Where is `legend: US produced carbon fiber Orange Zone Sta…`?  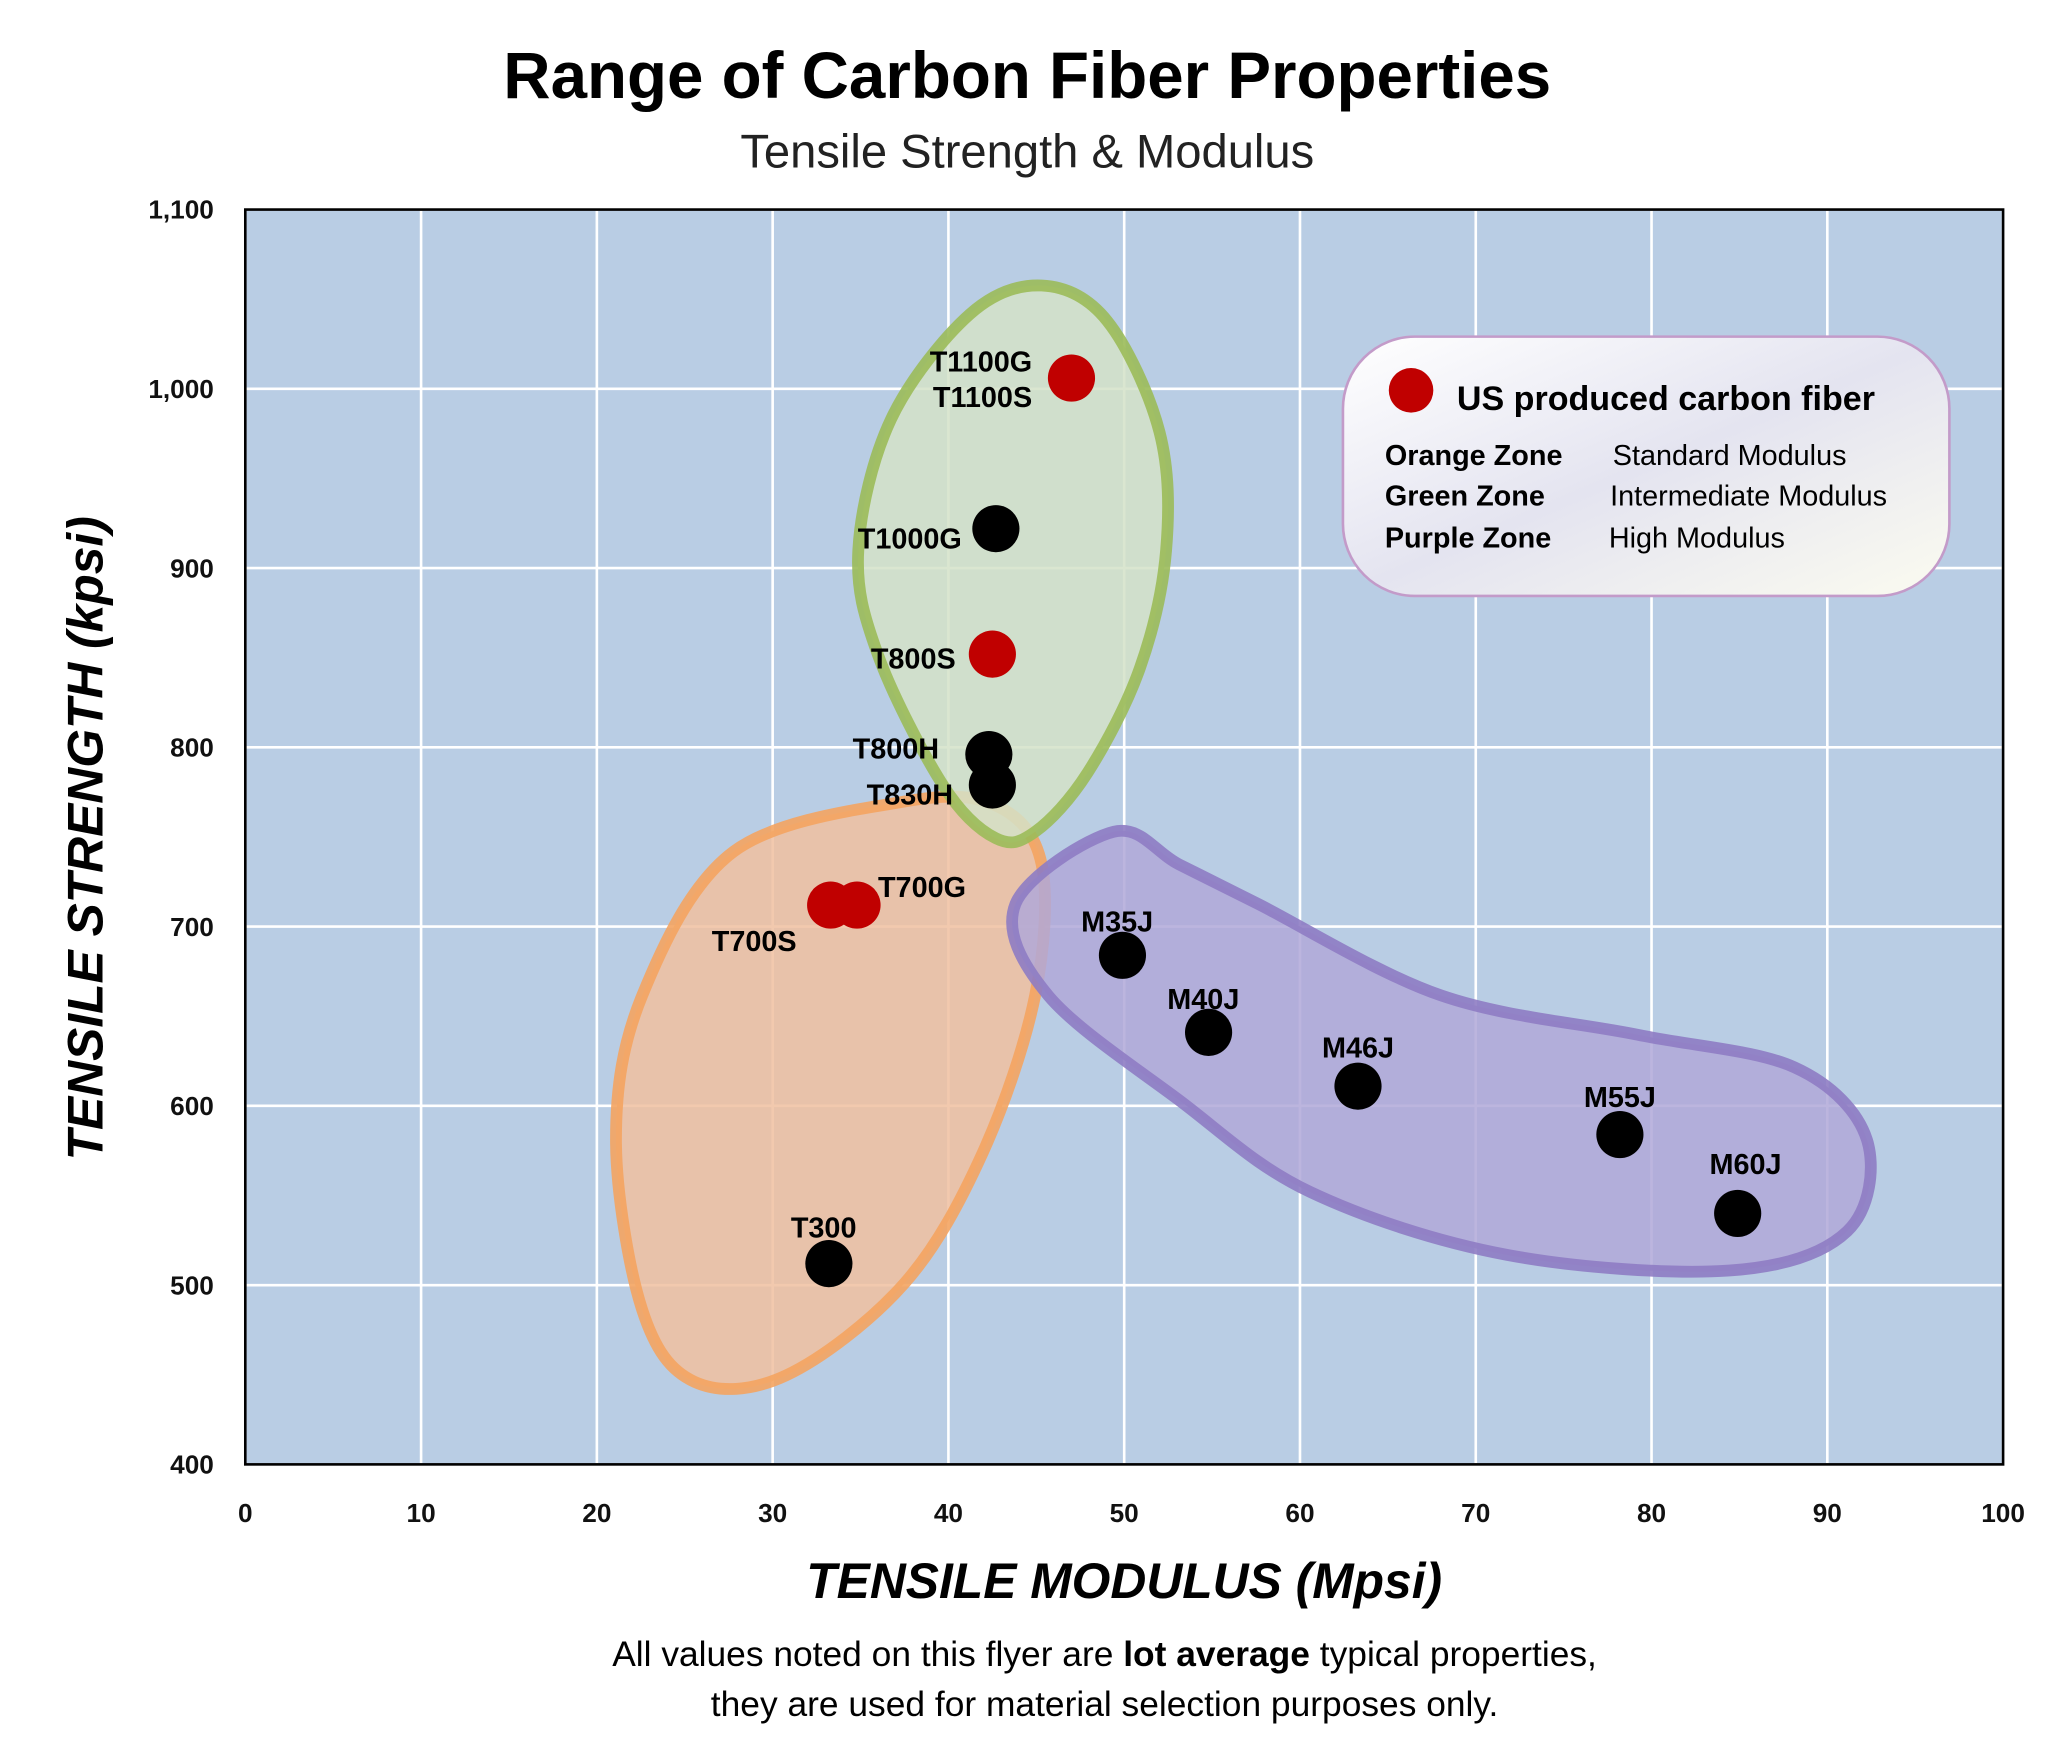
legend: US produced carbon fiber Orange Zone Sta… is located at coordinates (1646, 466).